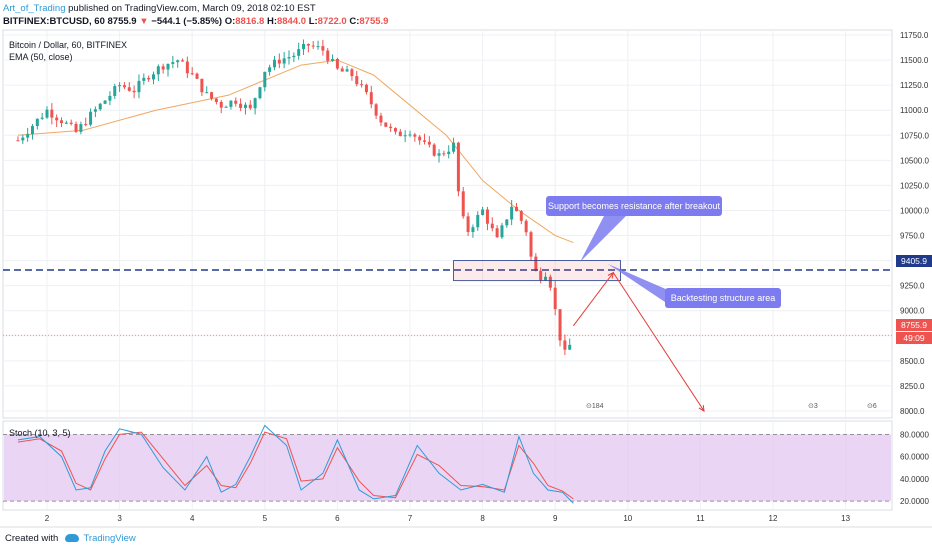 The width and height of the screenshot is (932, 550). Describe the element at coordinates (773, 518) in the screenshot. I see `x-tick-label: 12` at that location.